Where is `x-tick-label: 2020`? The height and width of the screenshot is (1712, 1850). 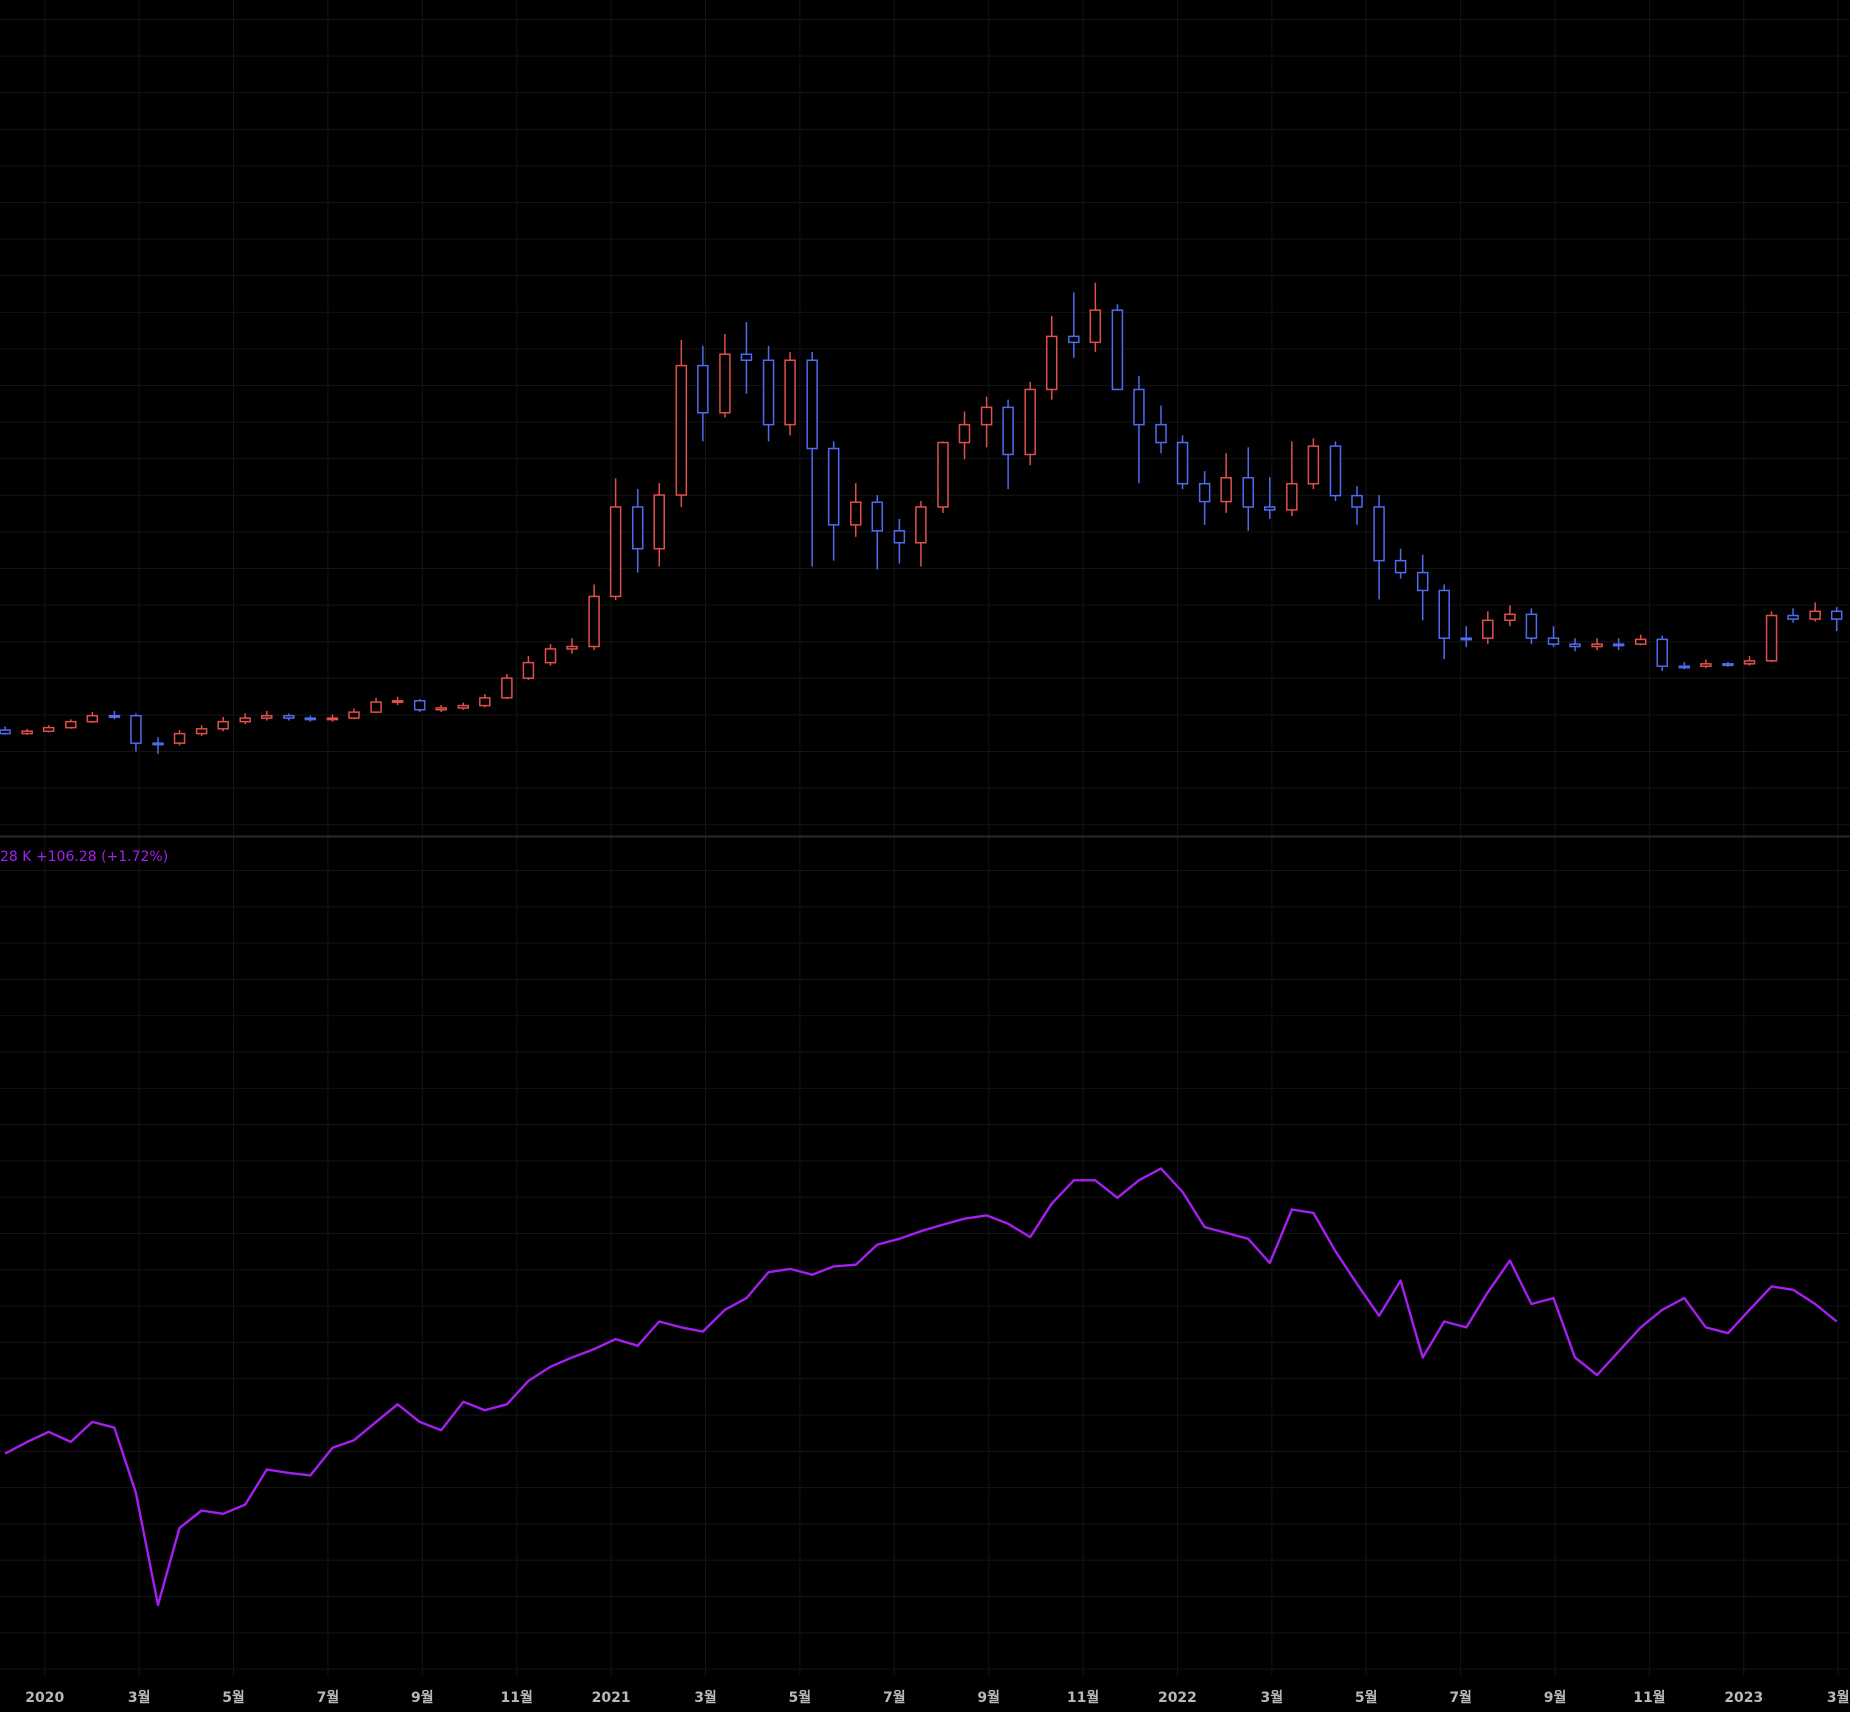
x-tick-label: 2020 is located at coordinates (44, 1698).